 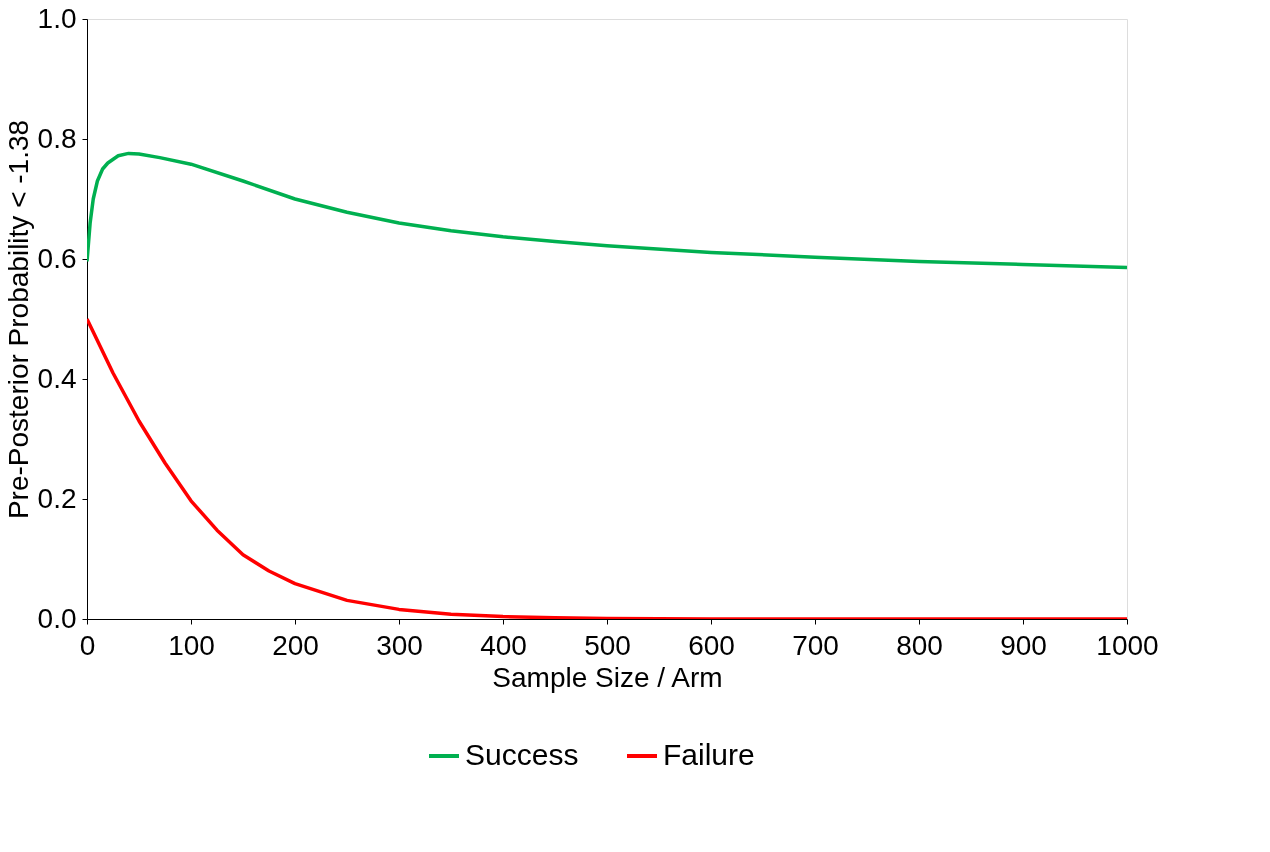 I want to click on x-tick-label: 400, so click(x=503, y=645).